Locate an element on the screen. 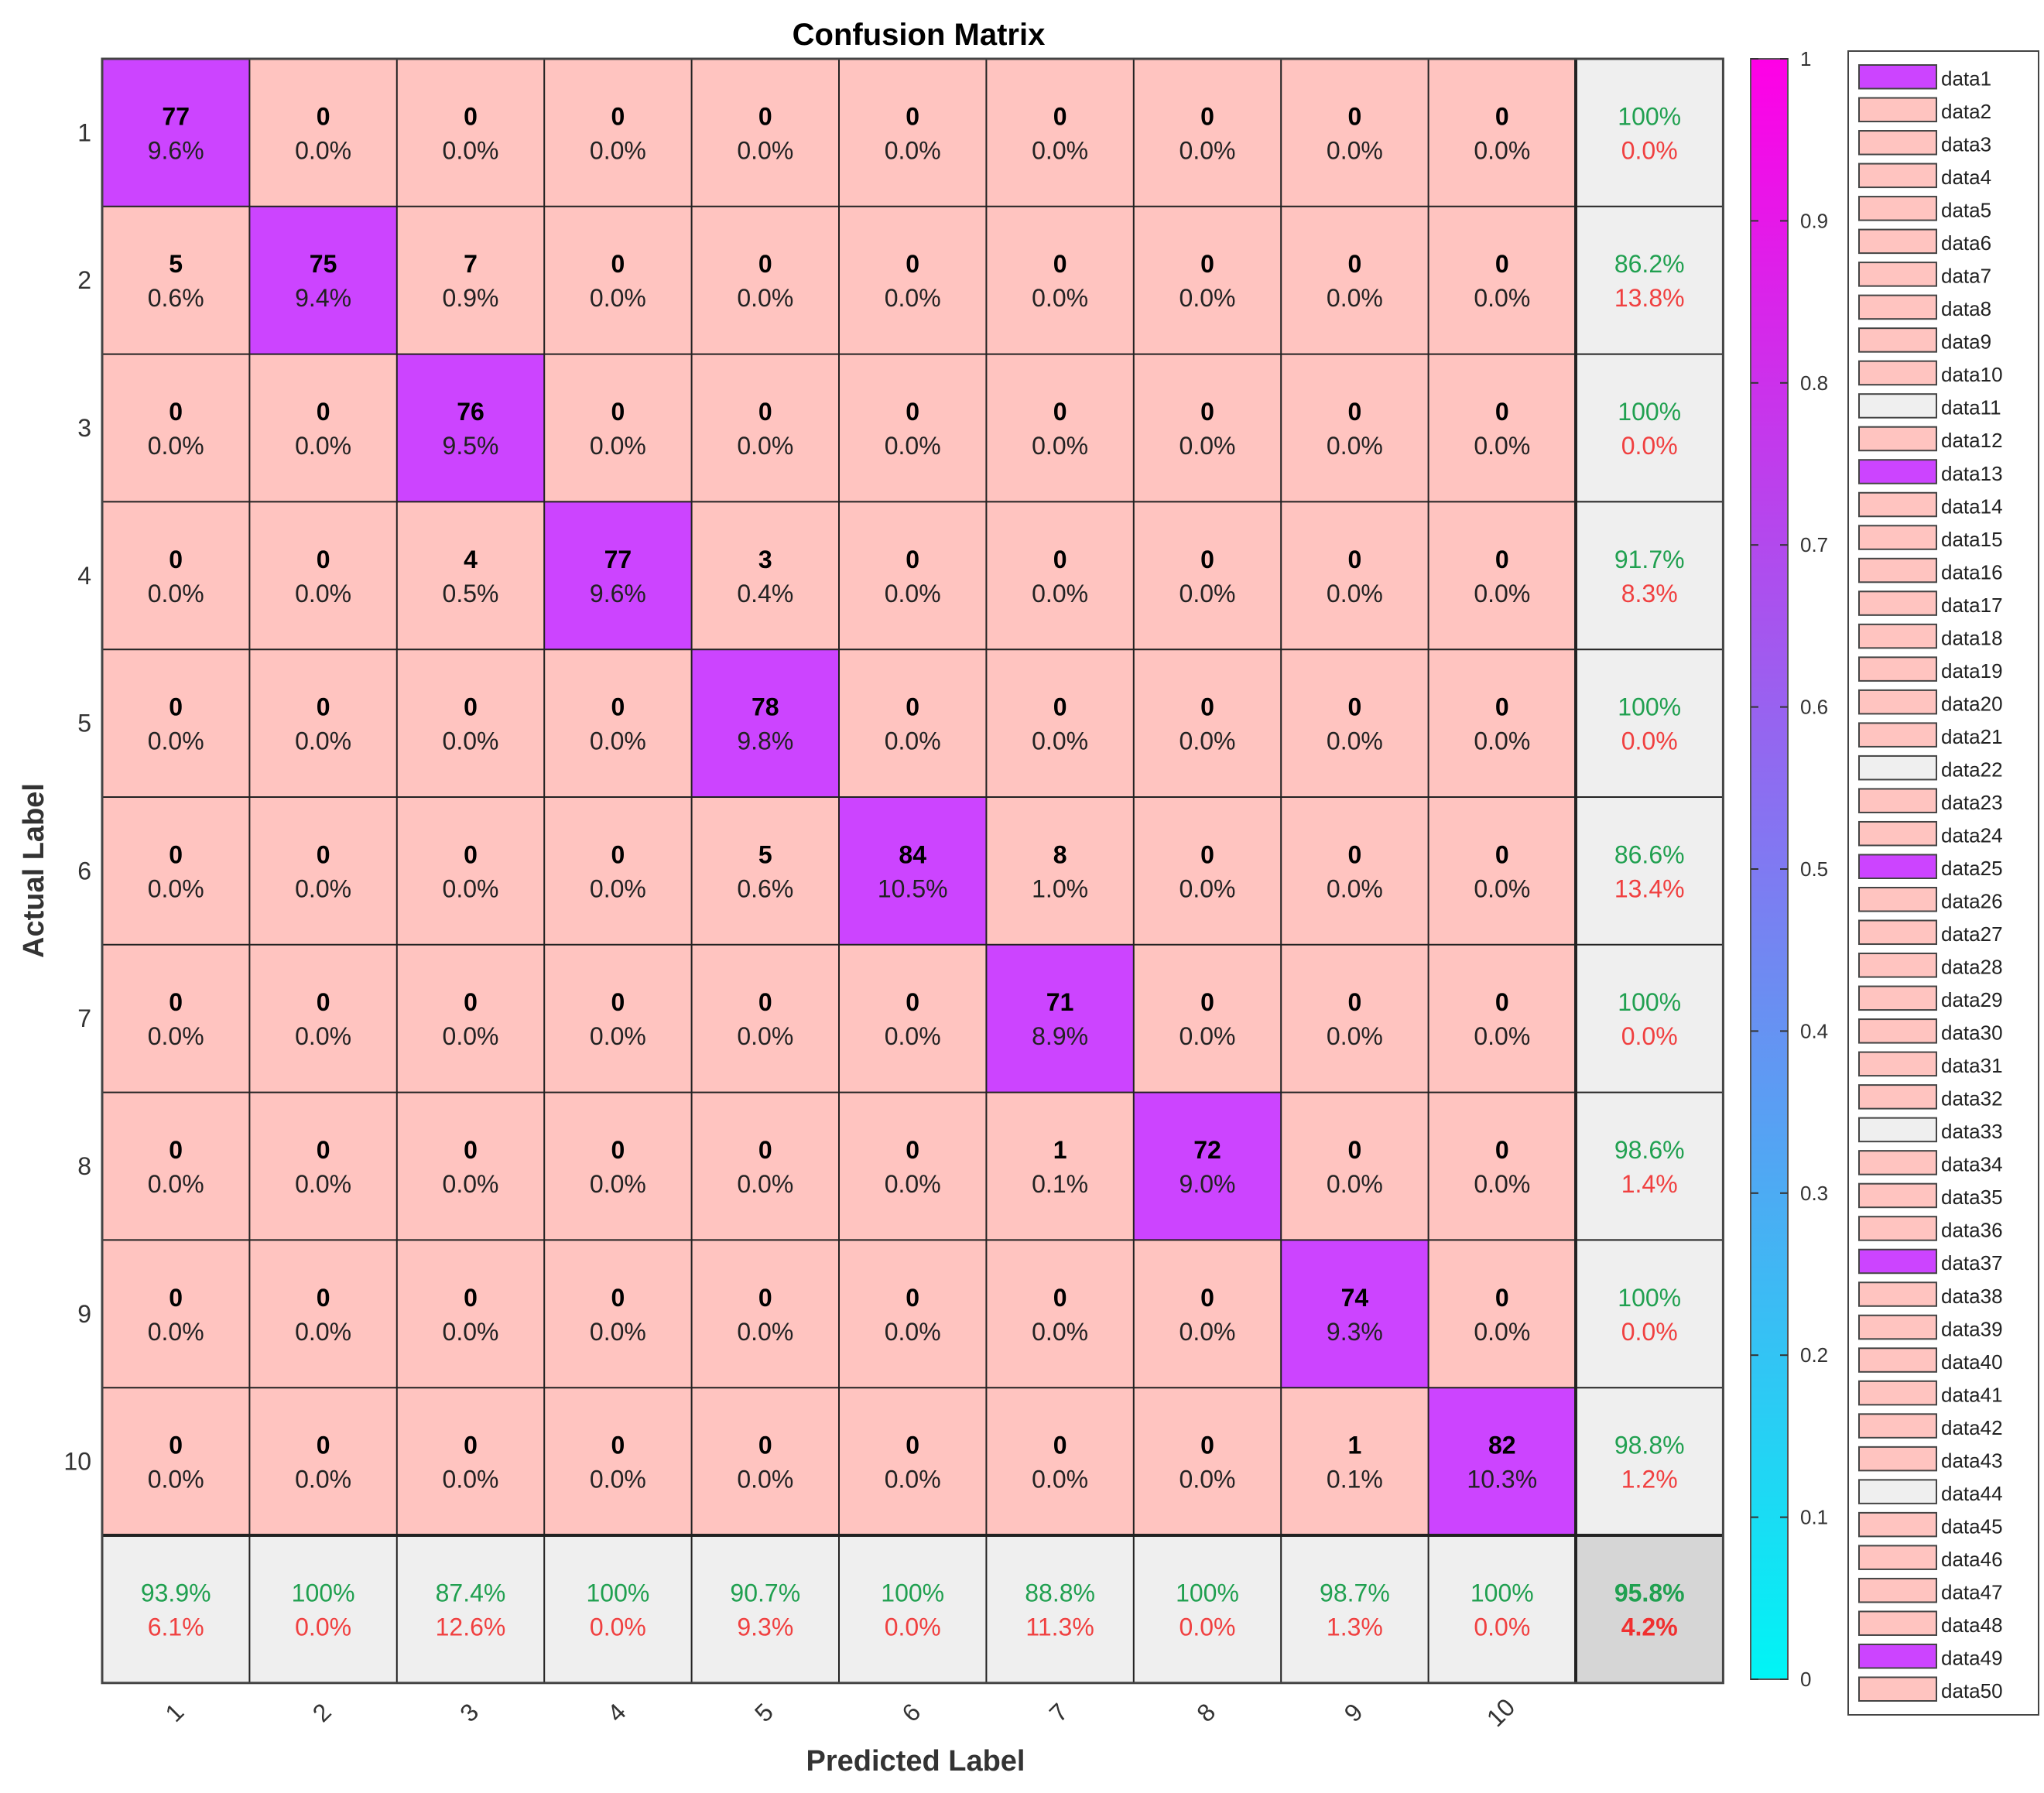 This screenshot has height=1793, width=2044. x-tick-label: 8 is located at coordinates (1206, 1712).